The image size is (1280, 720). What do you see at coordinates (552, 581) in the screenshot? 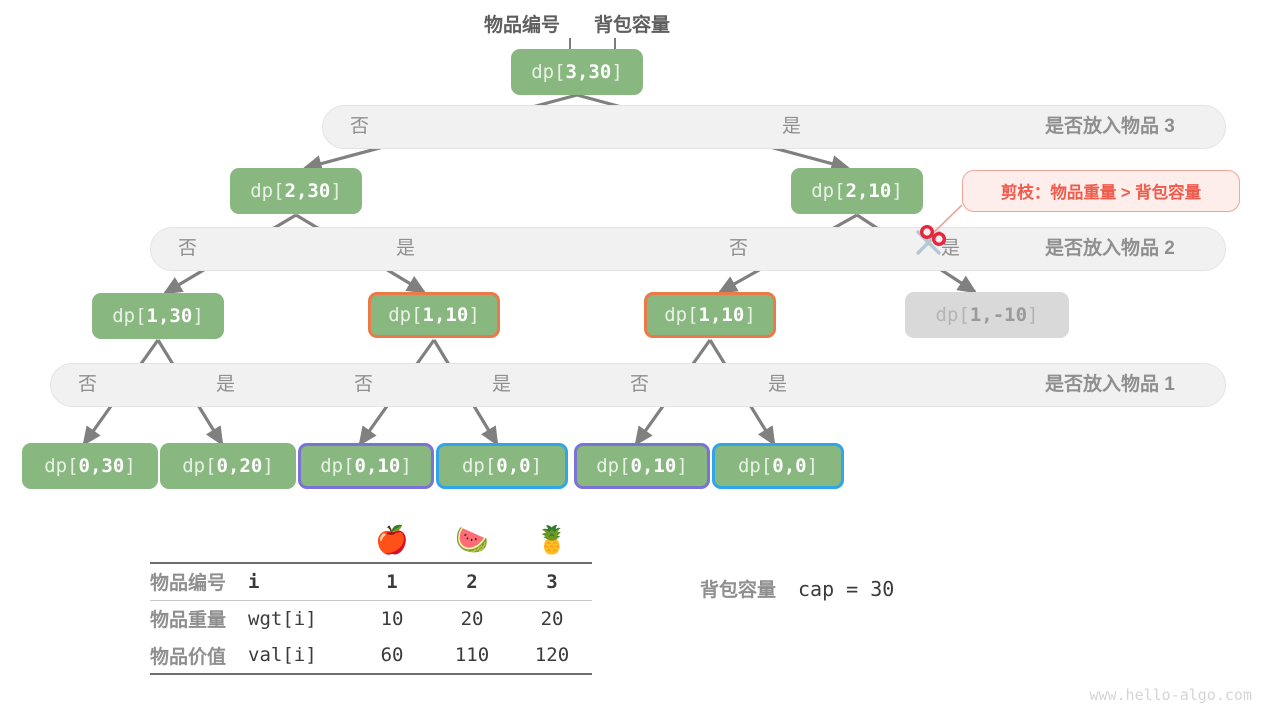
I see `table-cell: 3` at bounding box center [552, 581].